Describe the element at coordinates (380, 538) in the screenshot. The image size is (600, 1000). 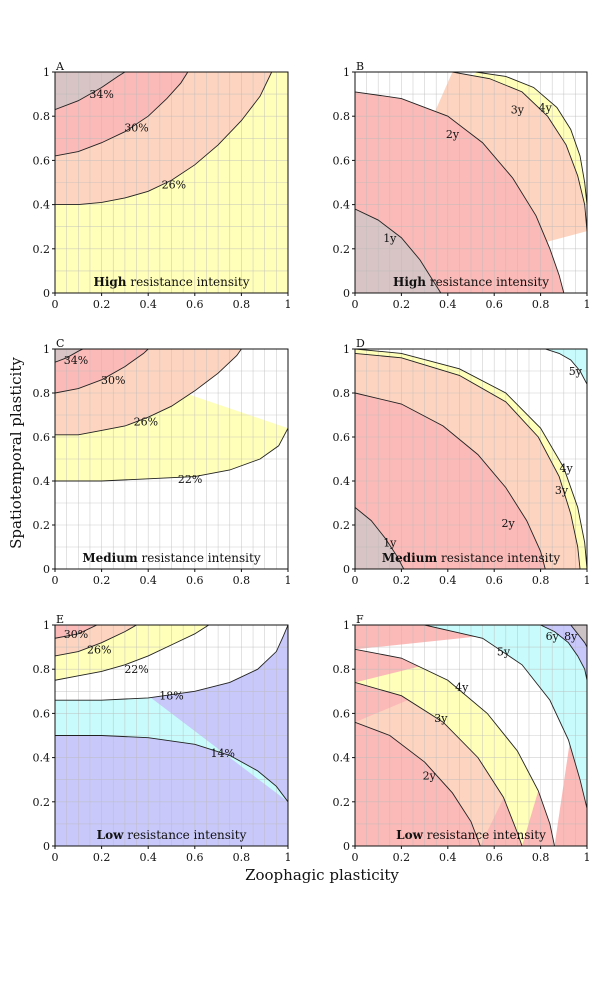
I see `contour-line-1y` at that location.